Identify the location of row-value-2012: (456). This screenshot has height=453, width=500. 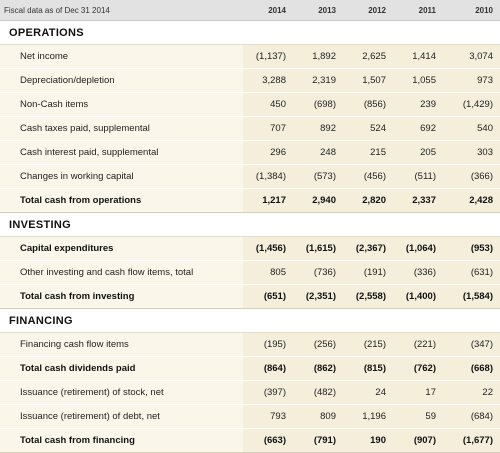
(368, 176).